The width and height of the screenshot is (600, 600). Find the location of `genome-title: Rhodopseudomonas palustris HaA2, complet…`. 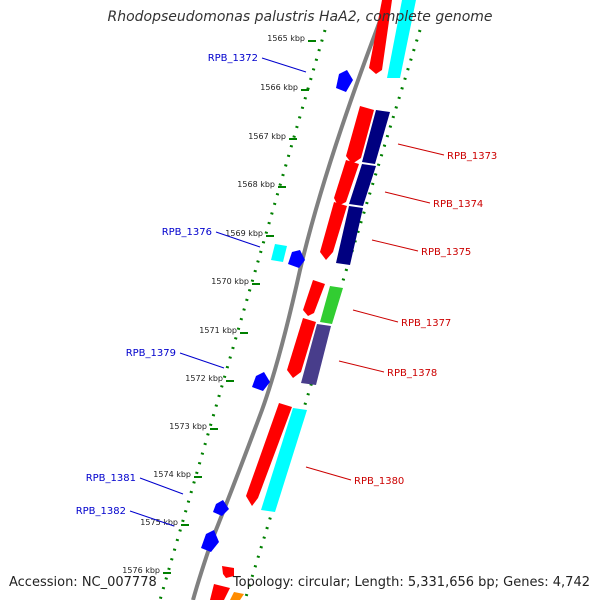

genome-title: Rhodopseudomonas palustris HaA2, complet… is located at coordinates (300, 17).